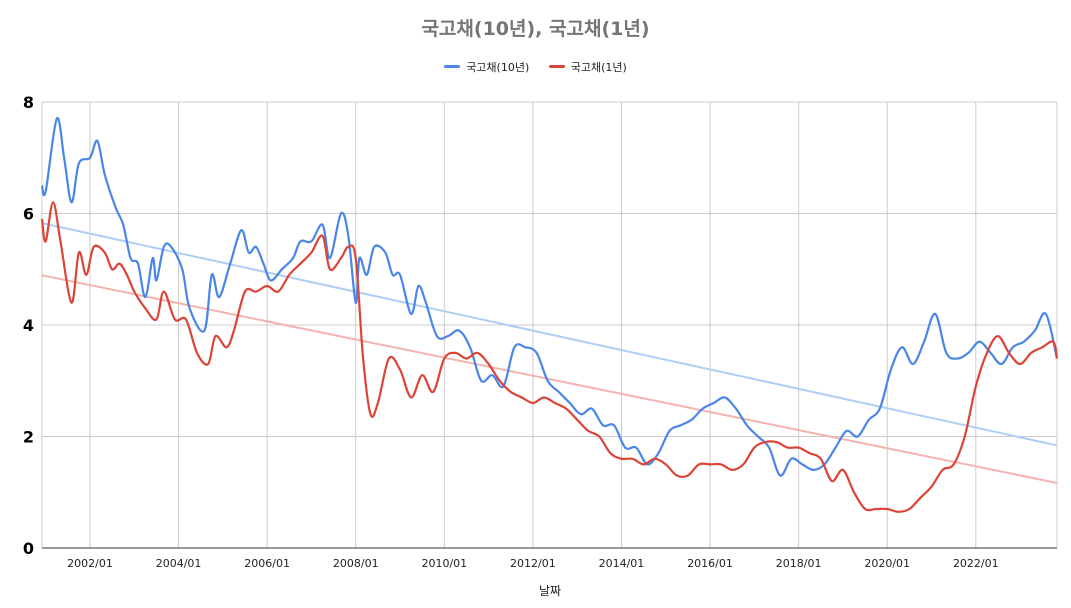 Image resolution: width=1071 pixels, height=608 pixels. Describe the element at coordinates (556, 66) in the screenshot. I see `legend-swatch-1y` at that location.